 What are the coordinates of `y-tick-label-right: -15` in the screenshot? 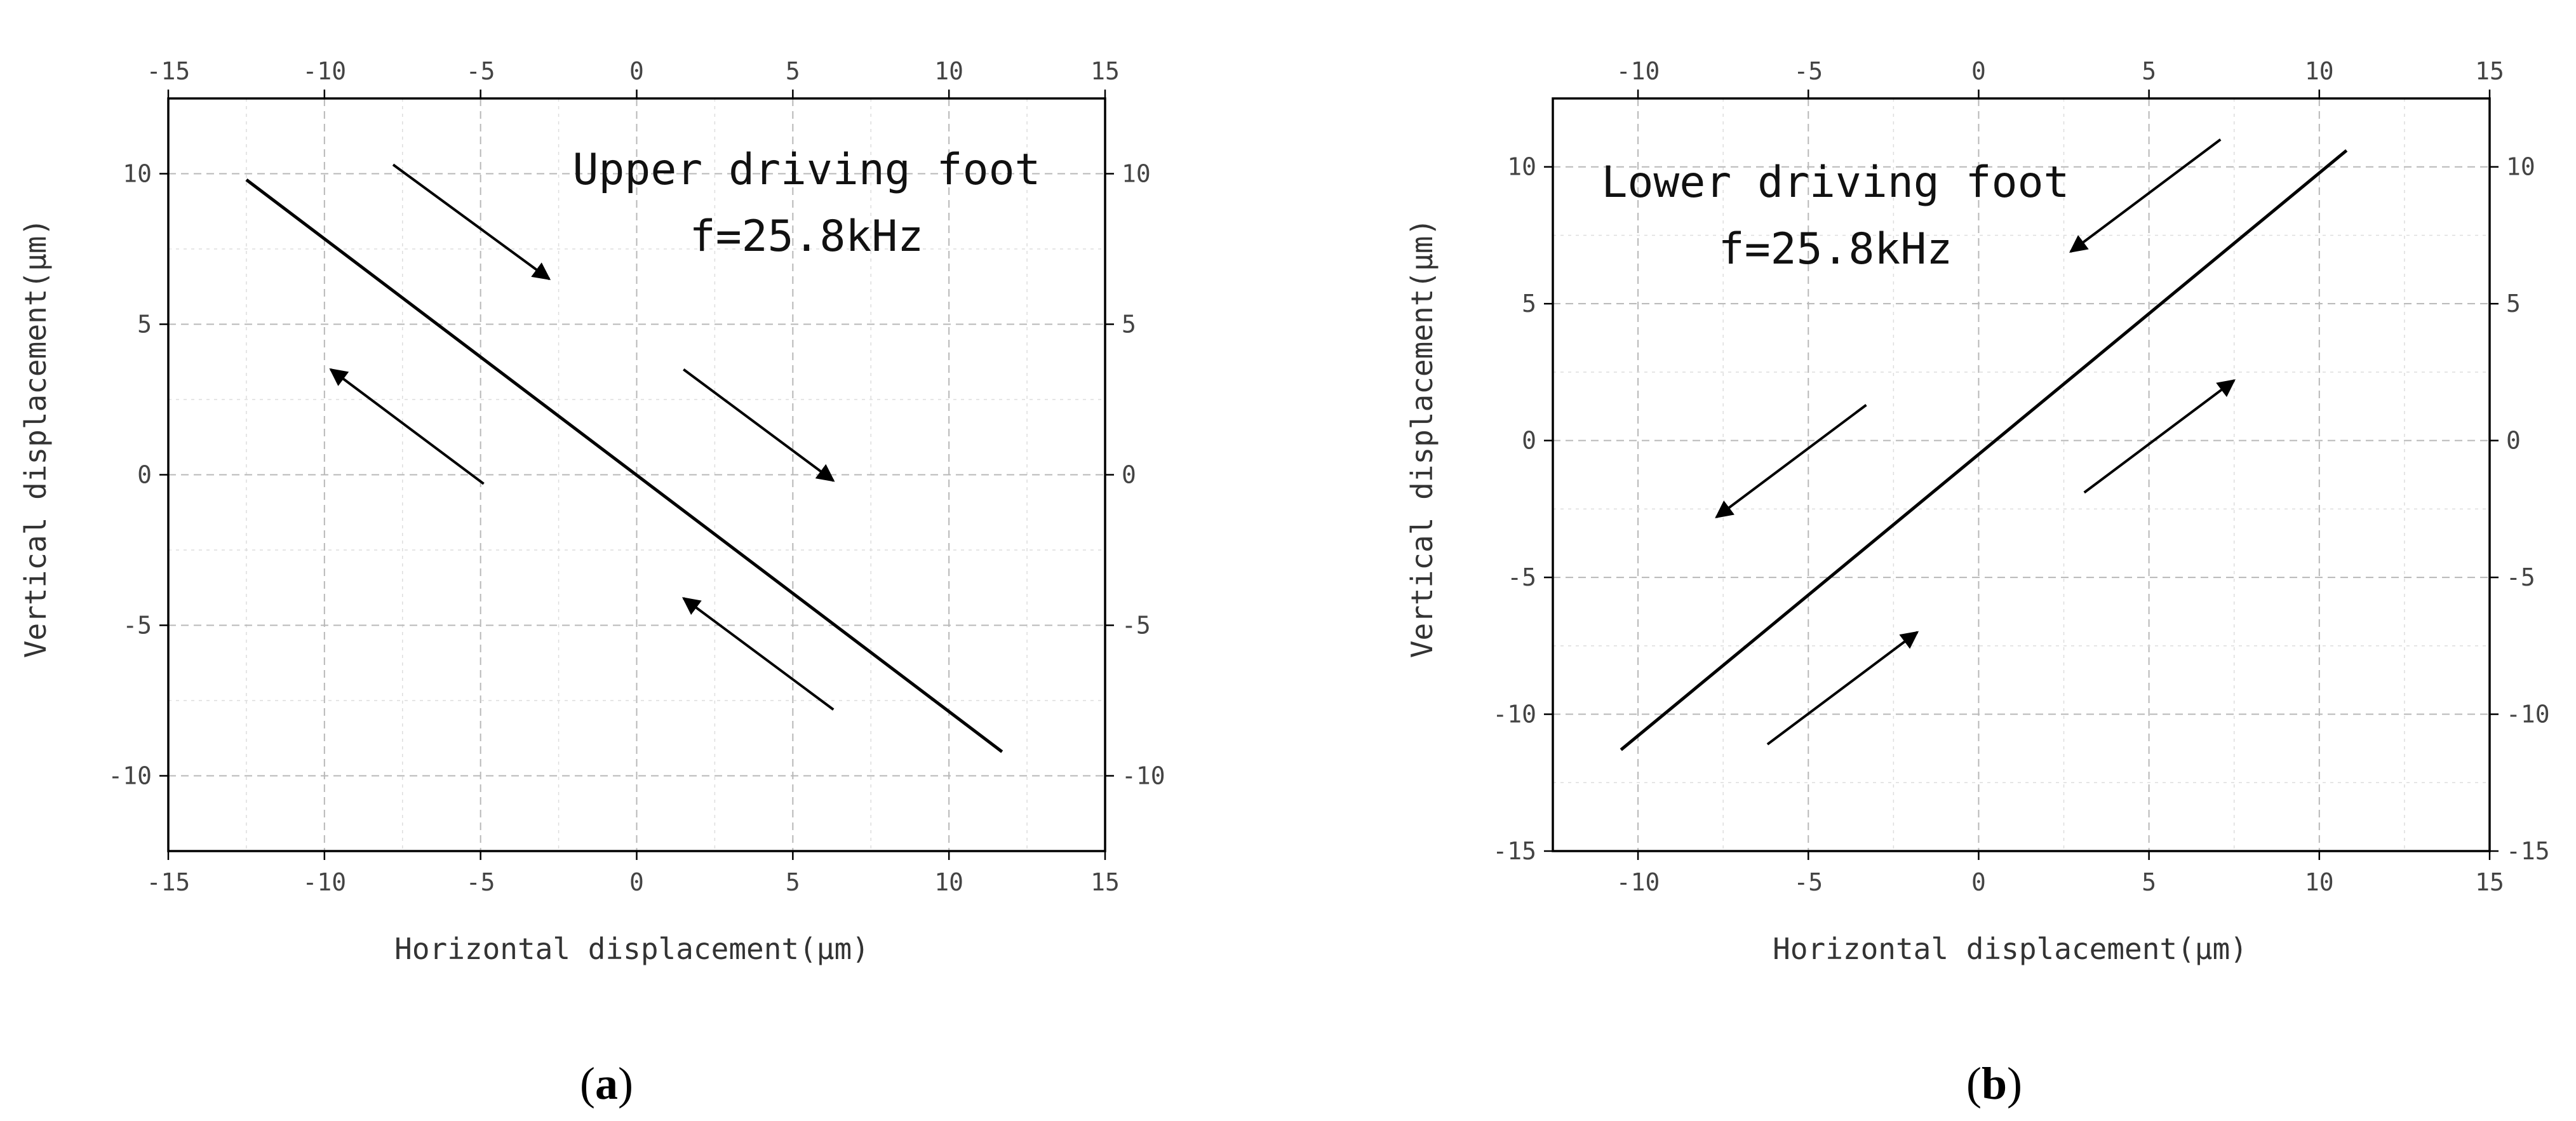 It's located at (2528, 851).